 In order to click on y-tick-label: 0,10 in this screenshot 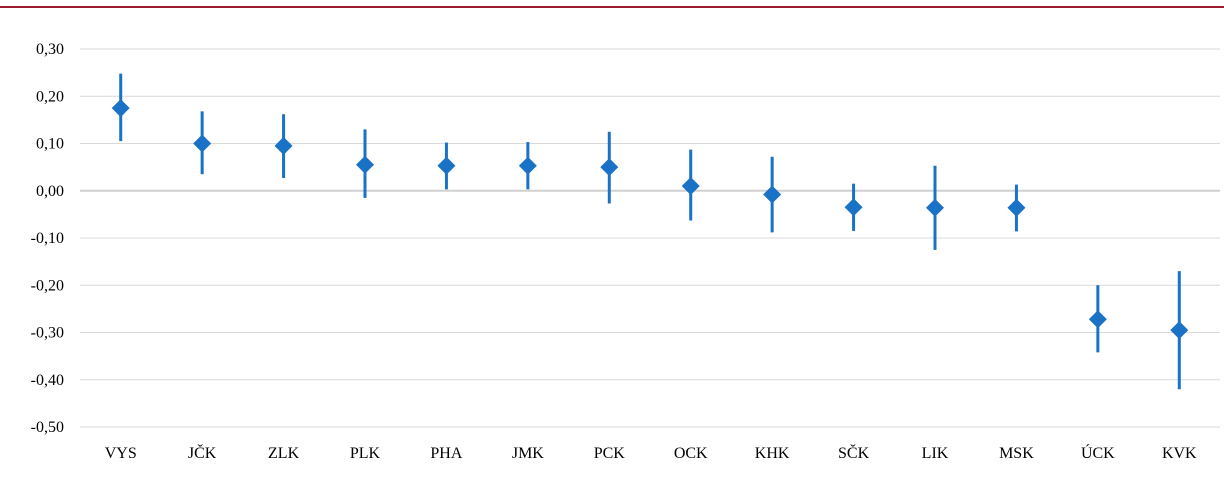, I will do `click(50, 144)`.